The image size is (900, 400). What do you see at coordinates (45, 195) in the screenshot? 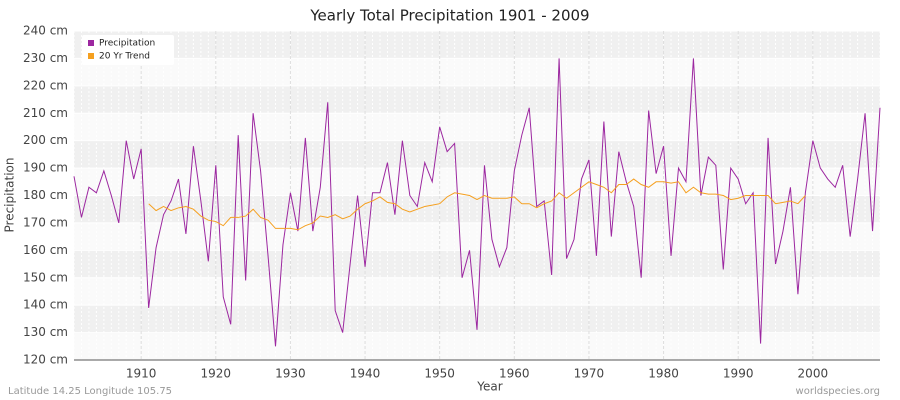
I see `y-tick-label: 180 cm` at bounding box center [45, 195].